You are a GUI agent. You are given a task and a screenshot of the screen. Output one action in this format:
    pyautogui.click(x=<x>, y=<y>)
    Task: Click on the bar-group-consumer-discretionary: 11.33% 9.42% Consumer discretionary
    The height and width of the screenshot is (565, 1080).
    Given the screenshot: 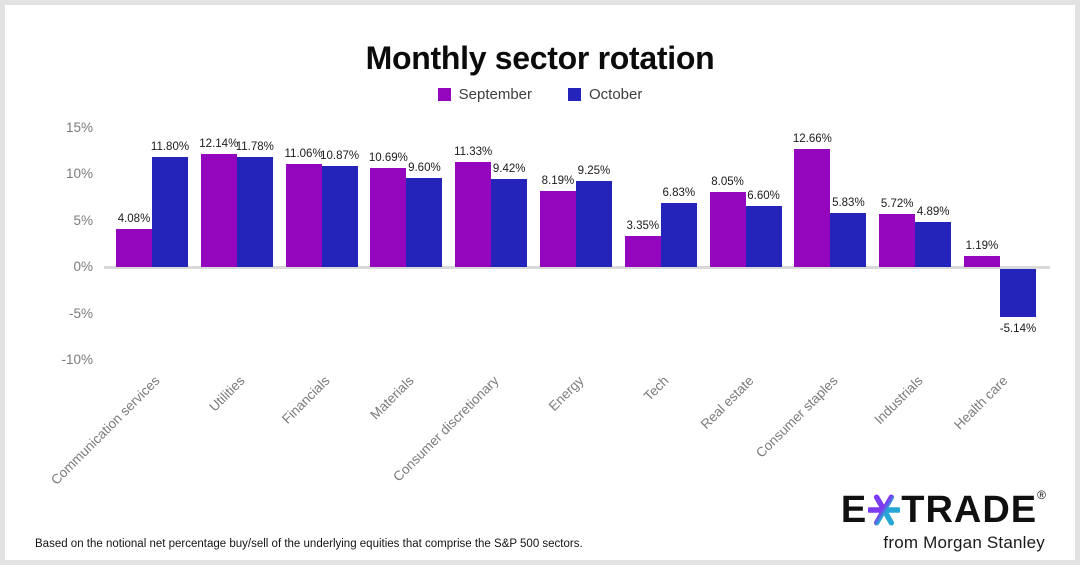 What is the action you would take?
    pyautogui.click(x=459, y=302)
    